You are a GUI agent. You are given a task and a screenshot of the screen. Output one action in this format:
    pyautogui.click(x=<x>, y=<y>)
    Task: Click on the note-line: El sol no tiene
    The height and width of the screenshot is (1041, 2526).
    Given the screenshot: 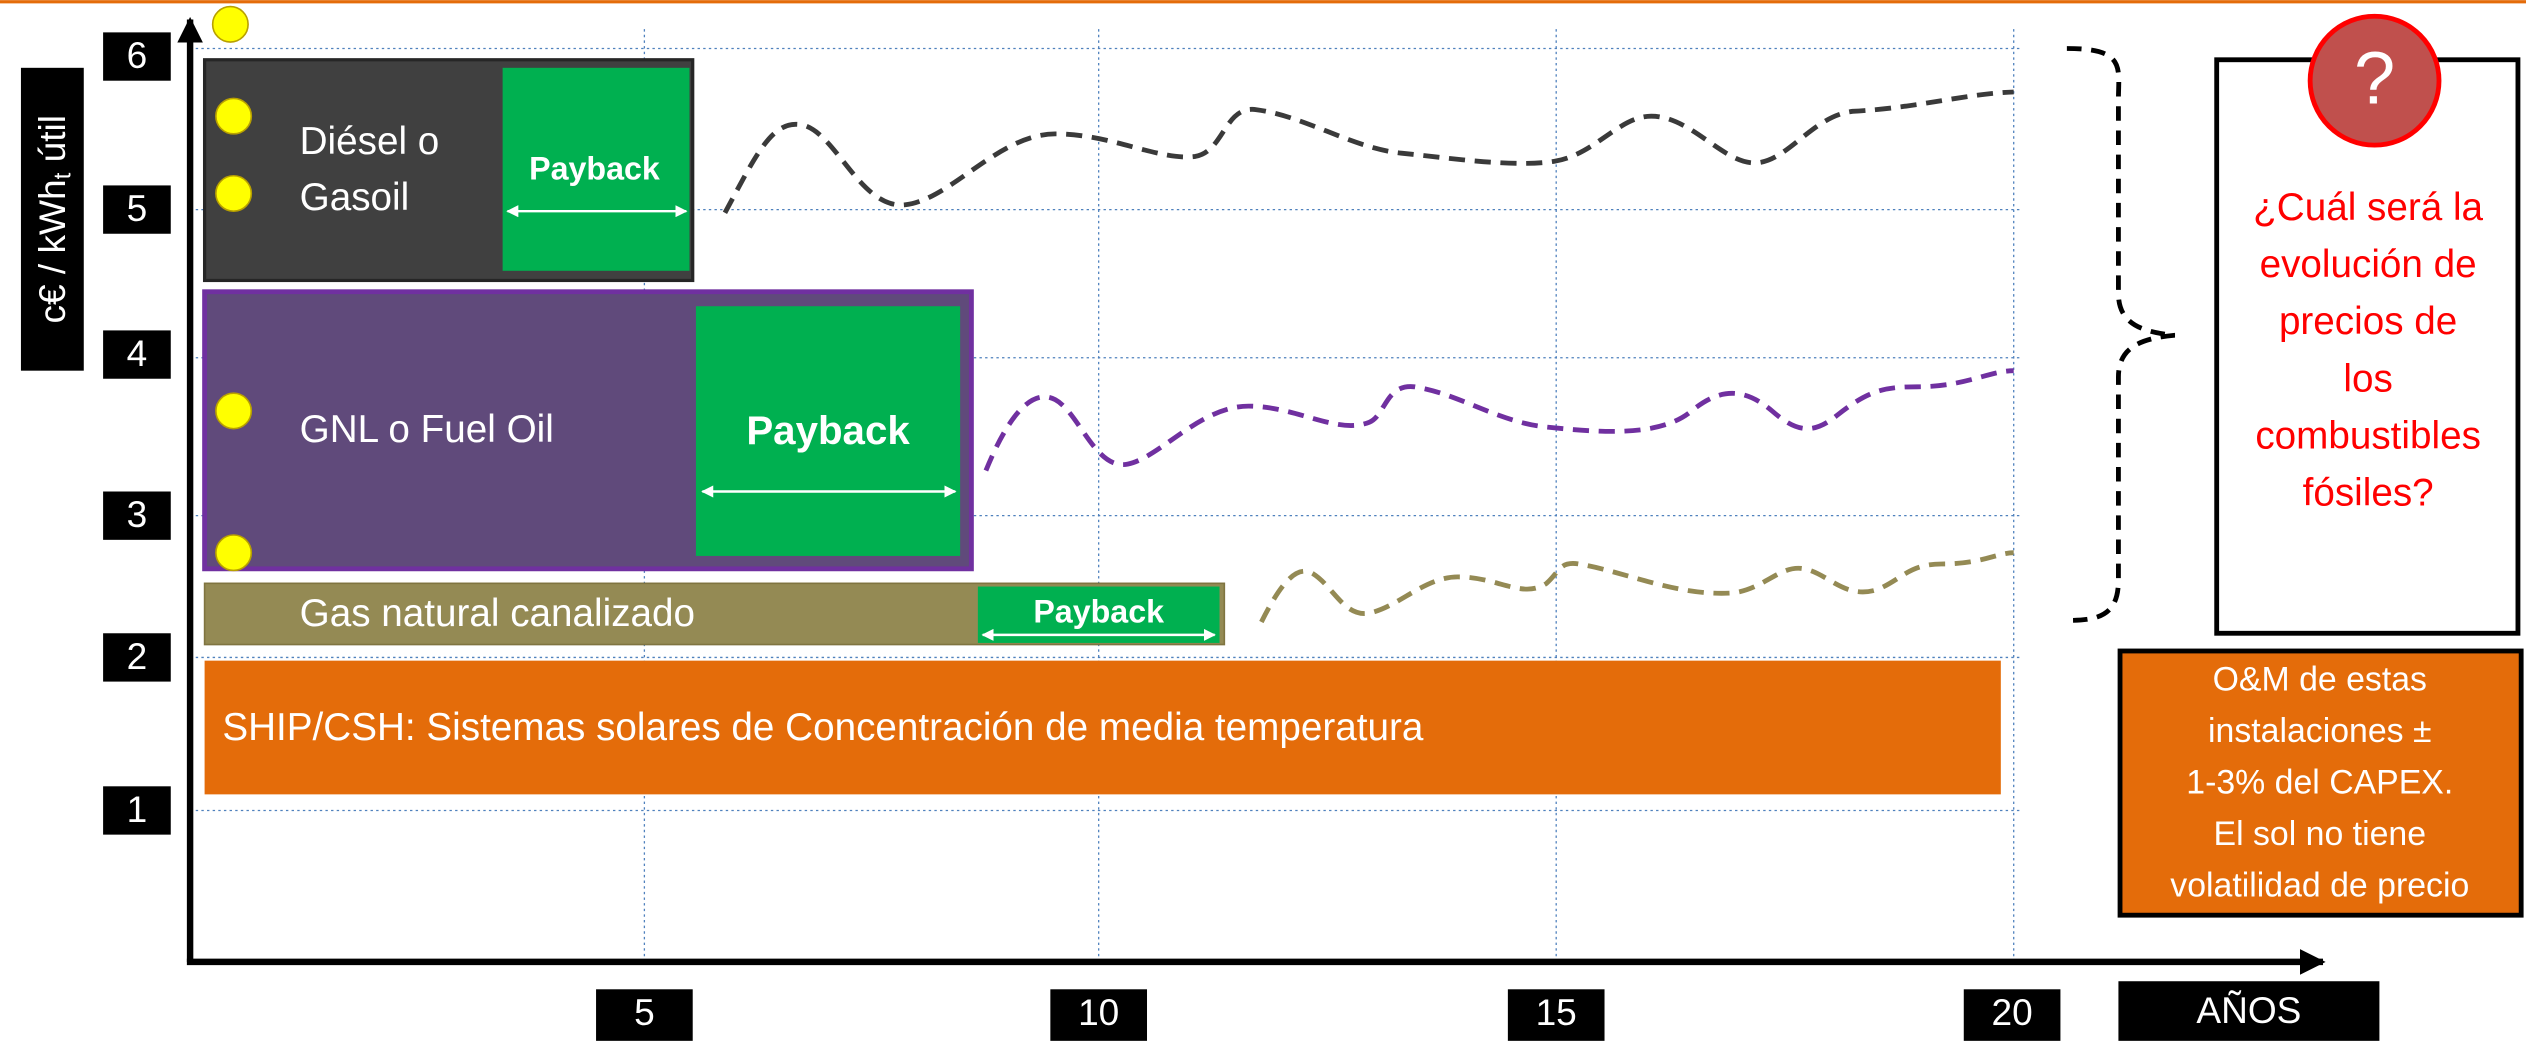 What is the action you would take?
    pyautogui.click(x=2320, y=834)
    